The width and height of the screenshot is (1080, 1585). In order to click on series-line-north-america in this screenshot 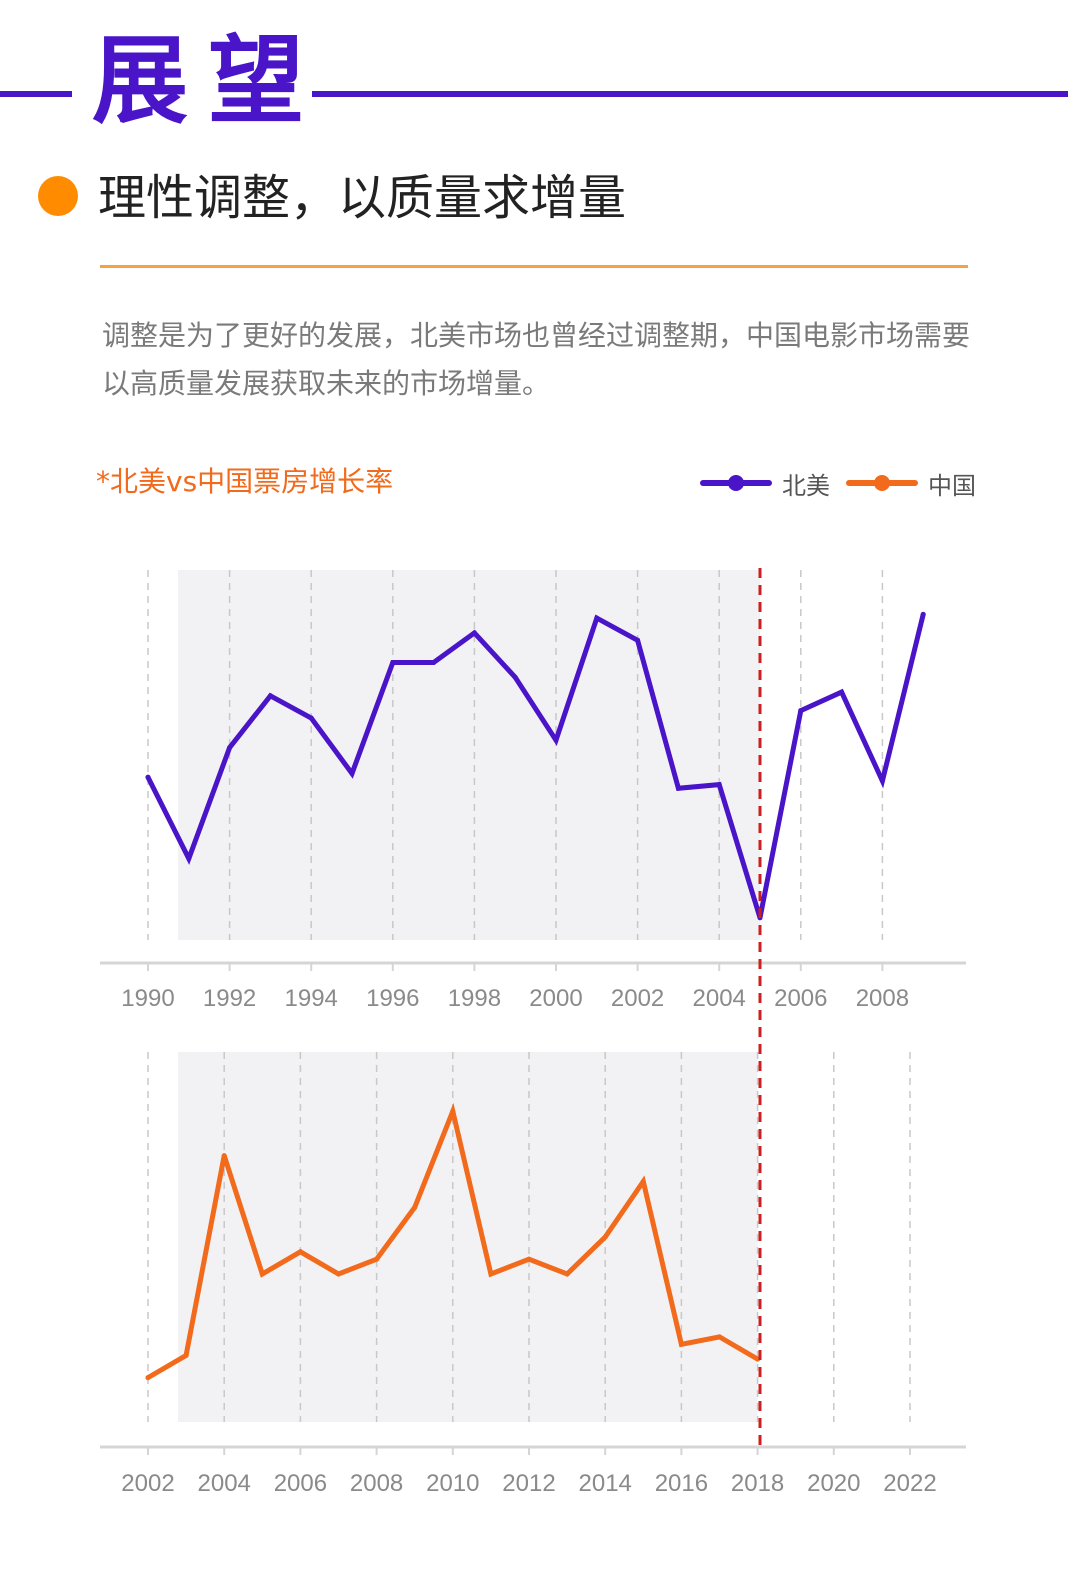, I will do `click(535, 765)`.